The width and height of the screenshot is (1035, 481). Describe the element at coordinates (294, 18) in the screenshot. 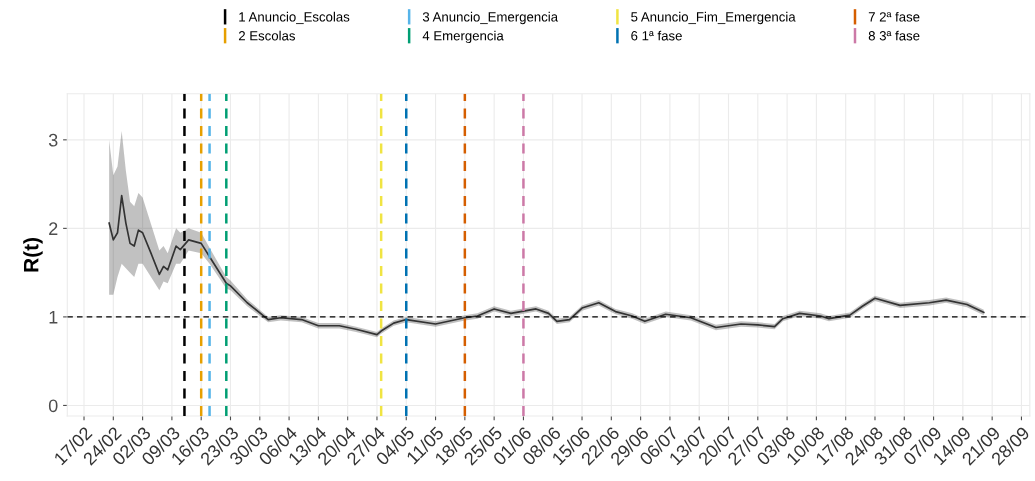

I see `legend-label: 1 Anuncio_Escolas` at that location.